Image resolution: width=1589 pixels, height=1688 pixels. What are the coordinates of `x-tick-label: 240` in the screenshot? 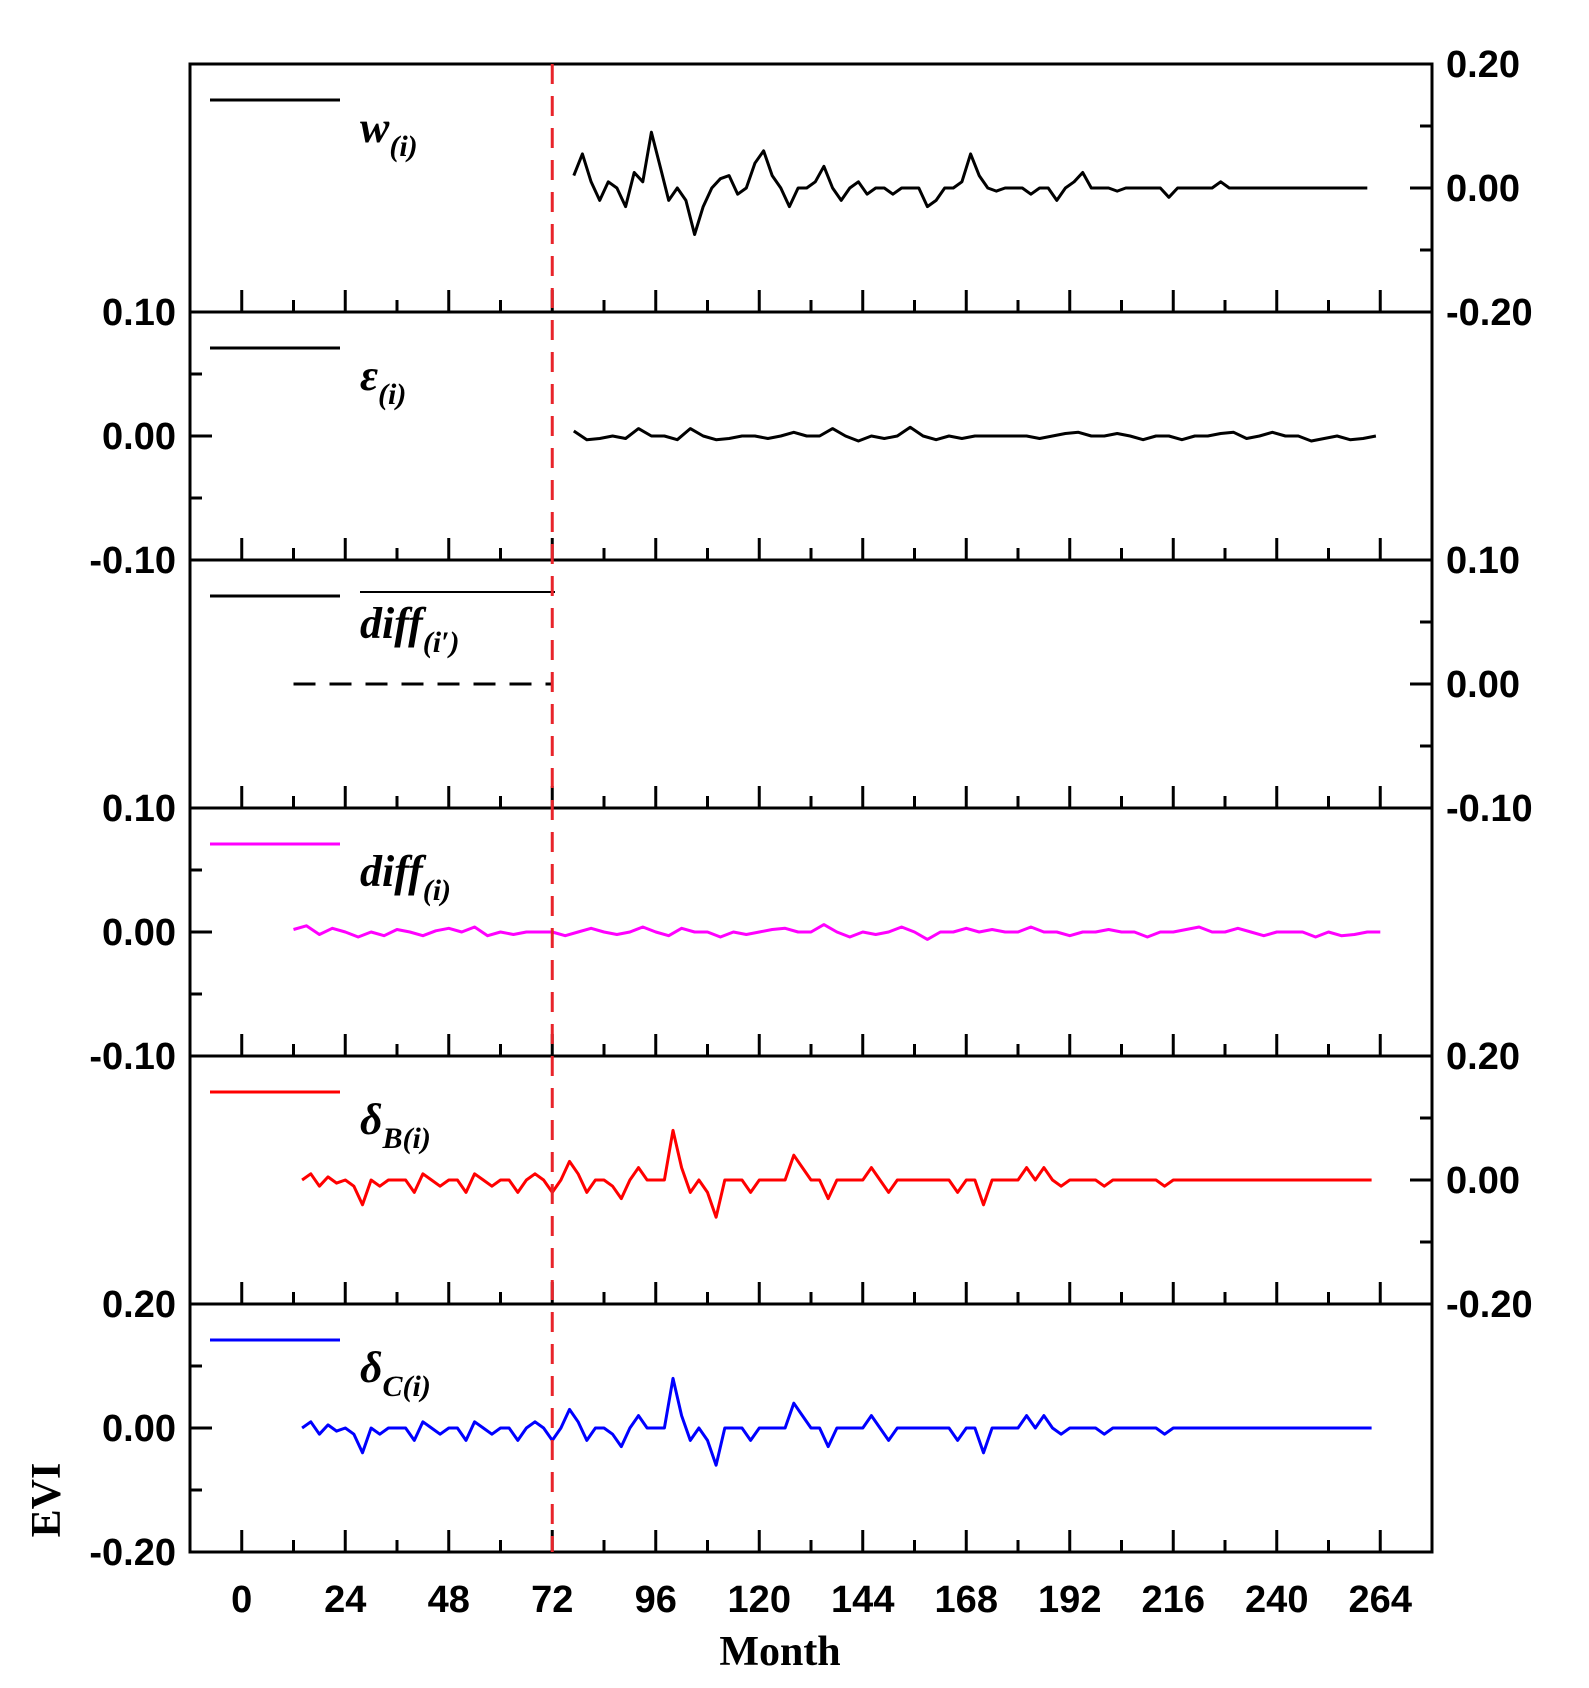 It's located at (1276, 1600).